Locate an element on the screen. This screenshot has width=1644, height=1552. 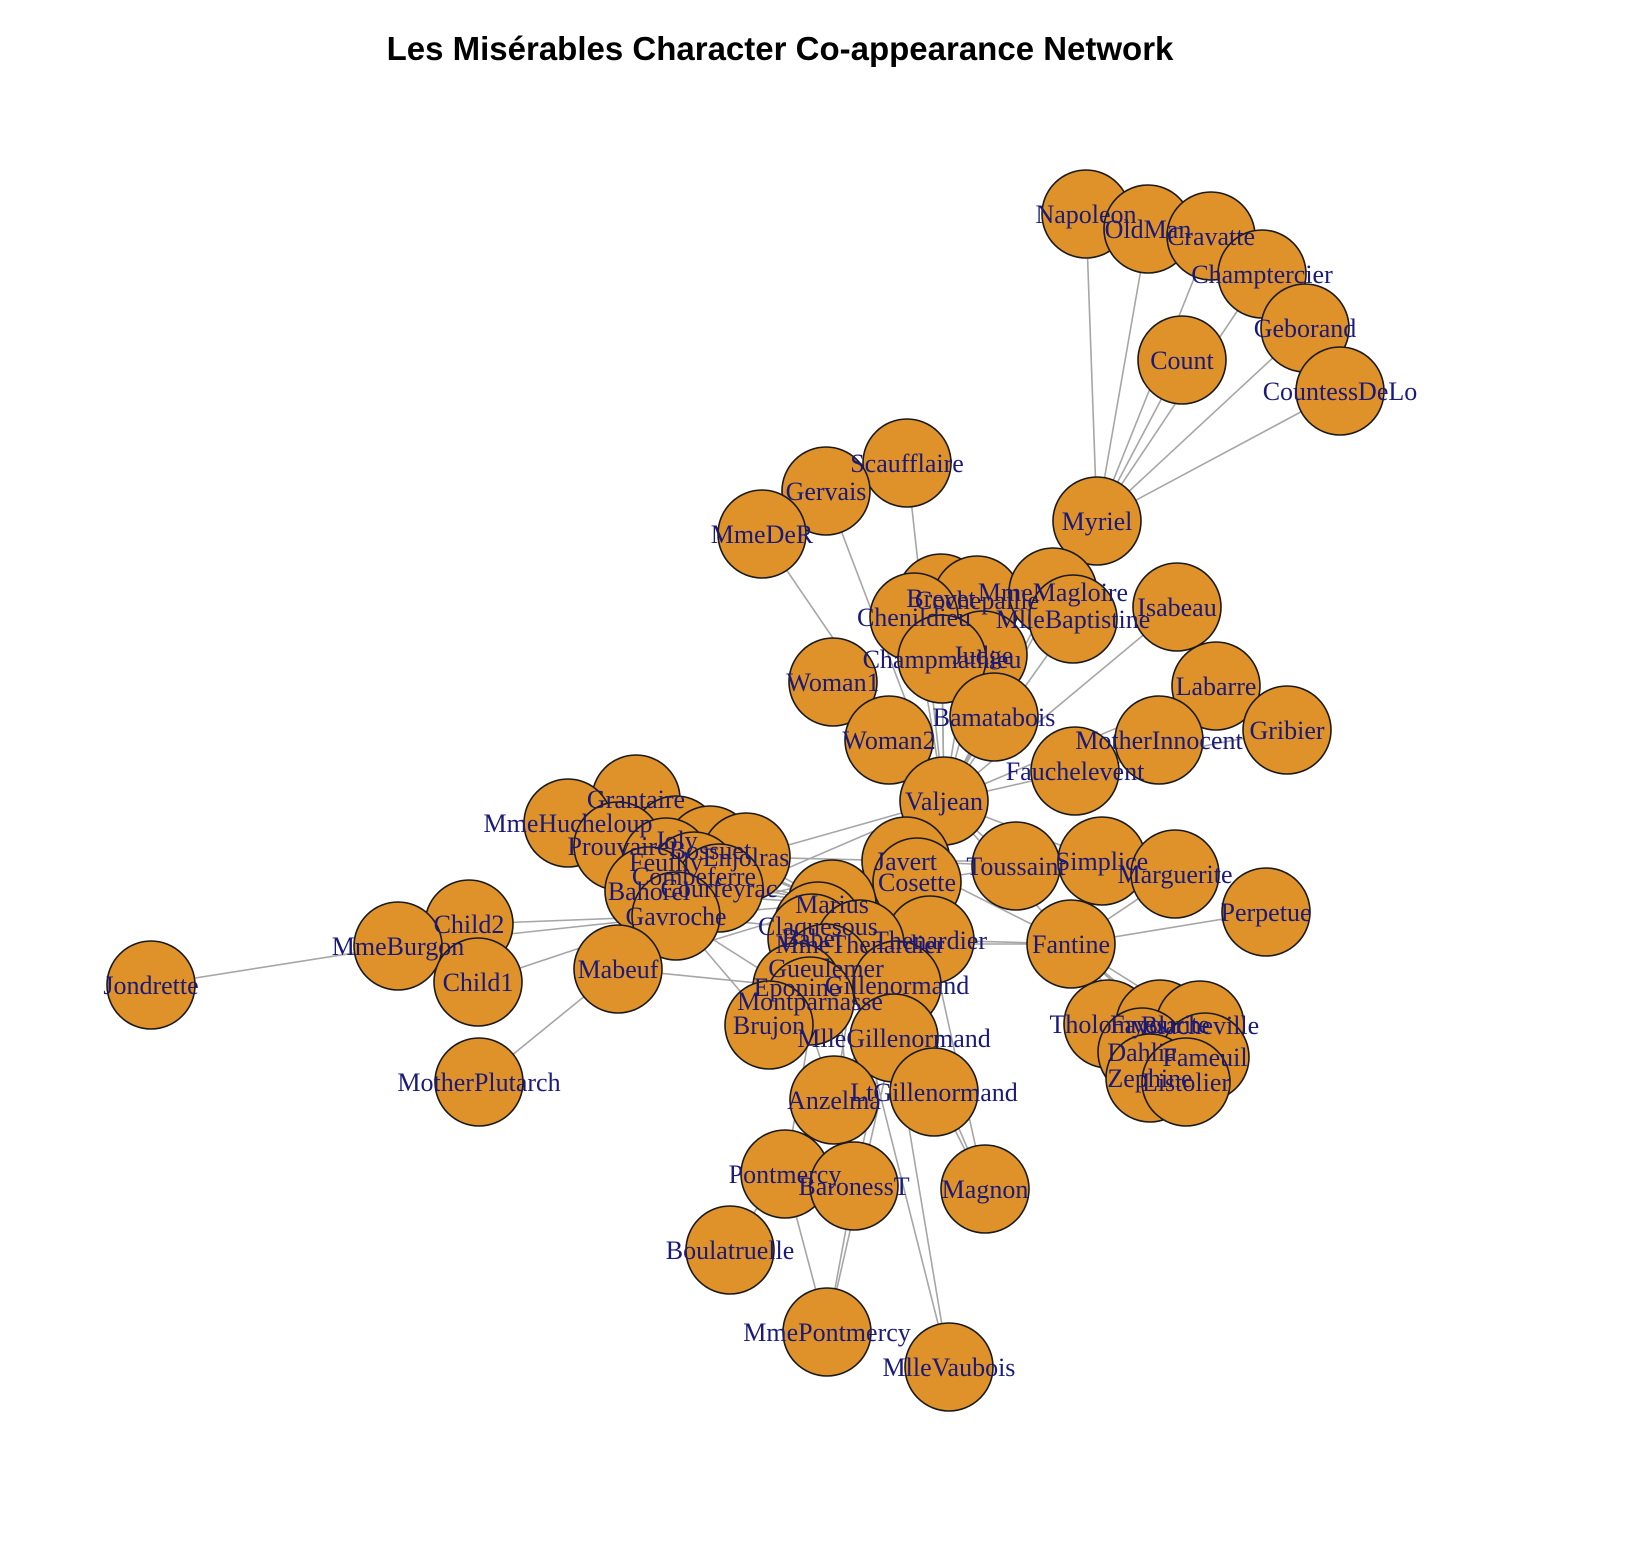
node-Bamatabois is located at coordinates (994, 717).